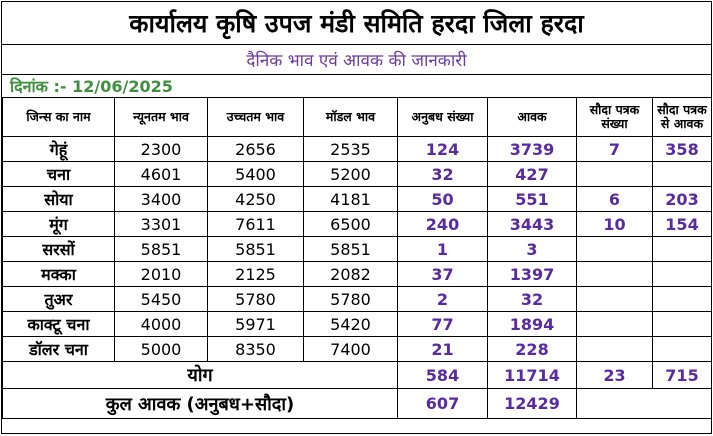 This screenshot has height=436, width=713. Describe the element at coordinates (255, 349) in the screenshot. I see `max-price-cell: 8350` at that location.